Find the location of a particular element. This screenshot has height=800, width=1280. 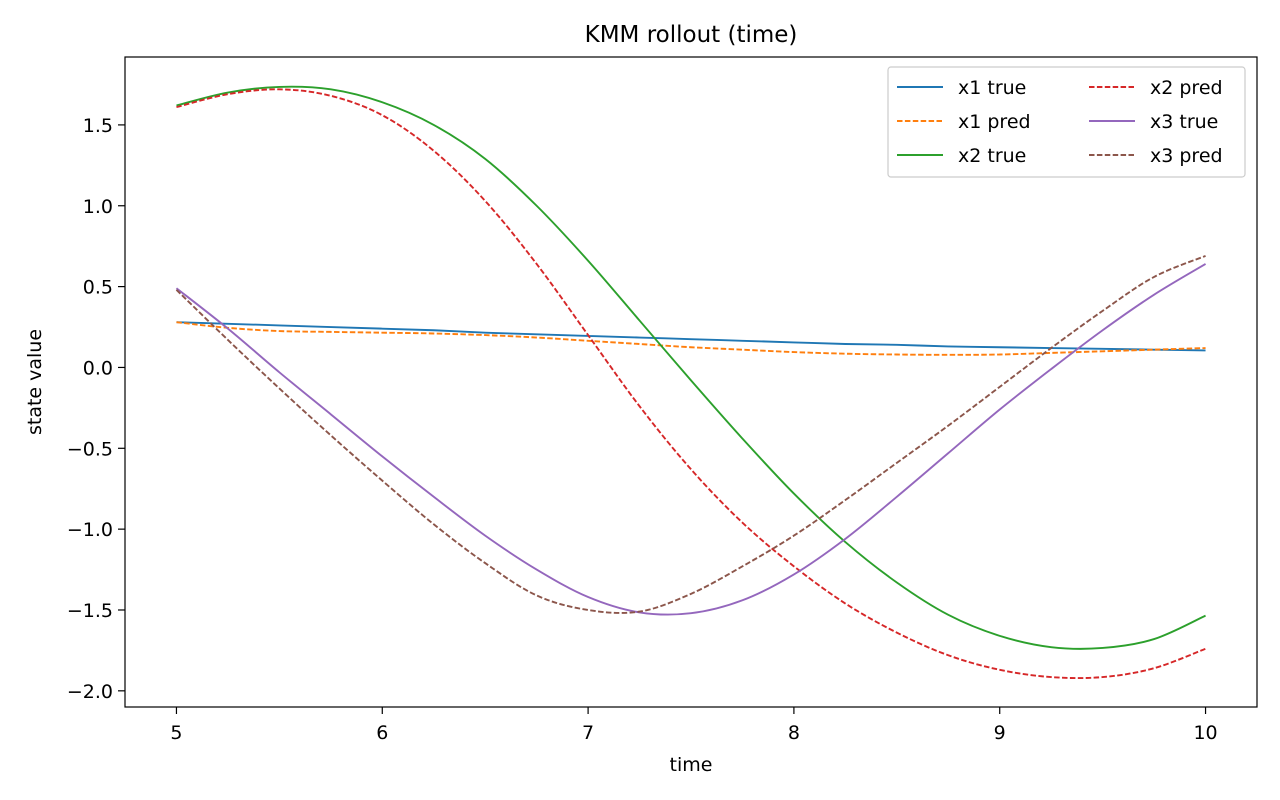

legend-label: x2 pred is located at coordinates (1186, 88).